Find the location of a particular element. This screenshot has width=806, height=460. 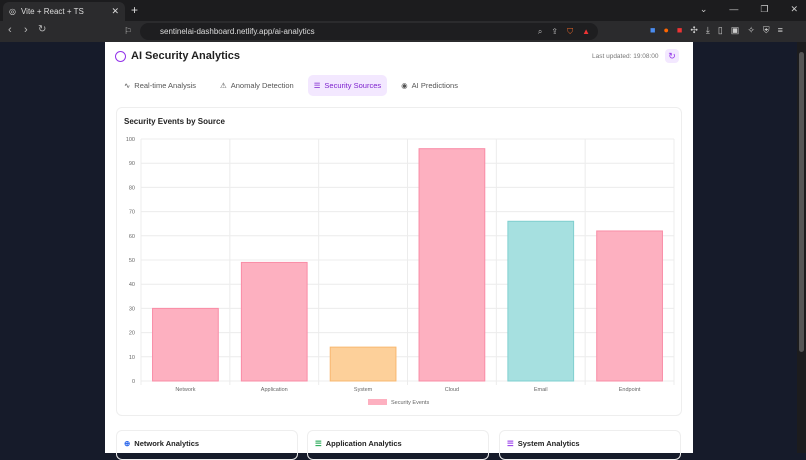

restore-button: ❐ is located at coordinates (764, 9).